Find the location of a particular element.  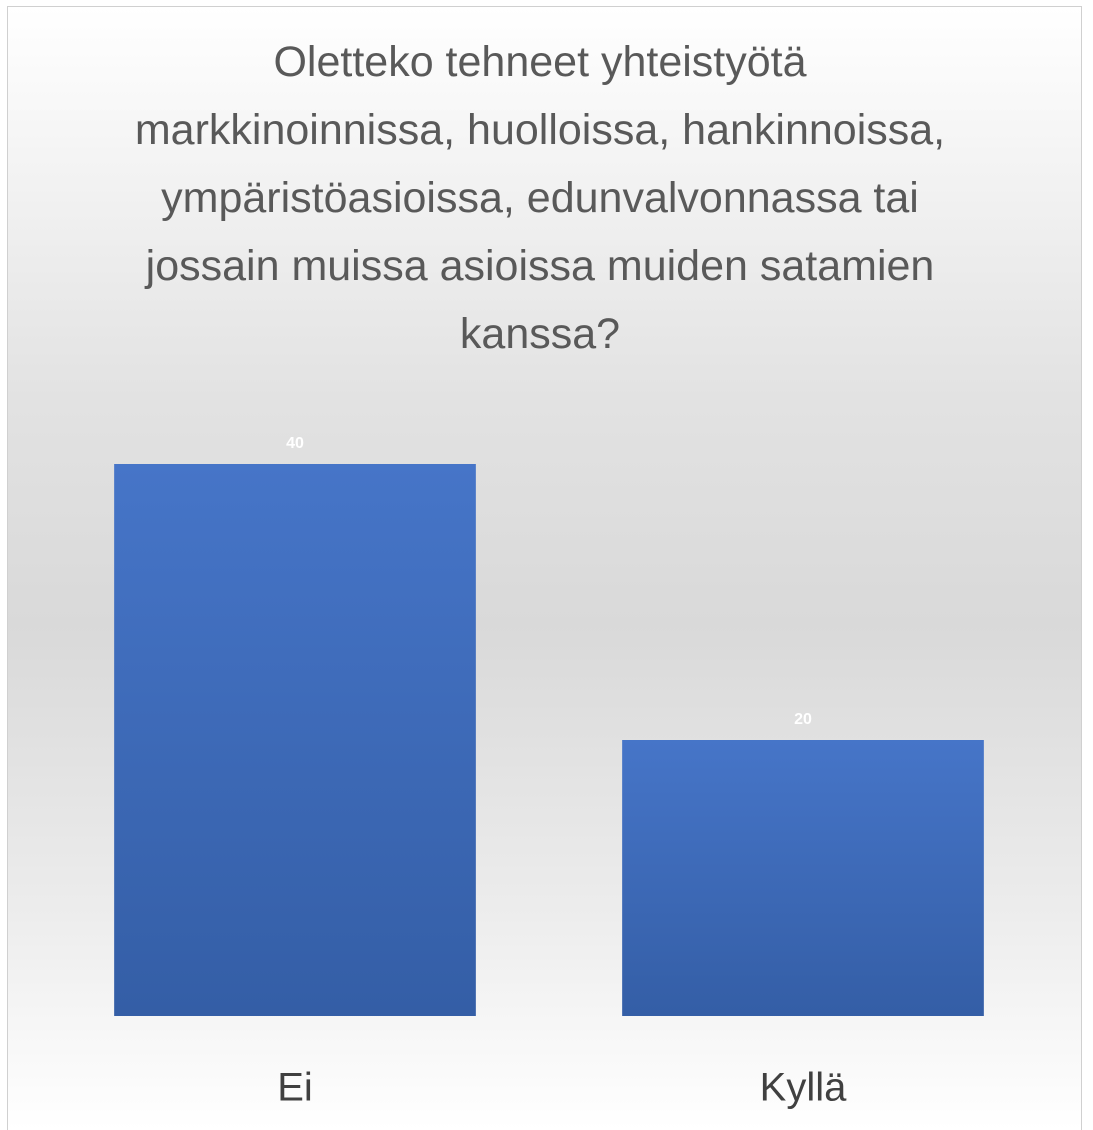

x-tick-label: Kyllä is located at coordinates (803, 1088).